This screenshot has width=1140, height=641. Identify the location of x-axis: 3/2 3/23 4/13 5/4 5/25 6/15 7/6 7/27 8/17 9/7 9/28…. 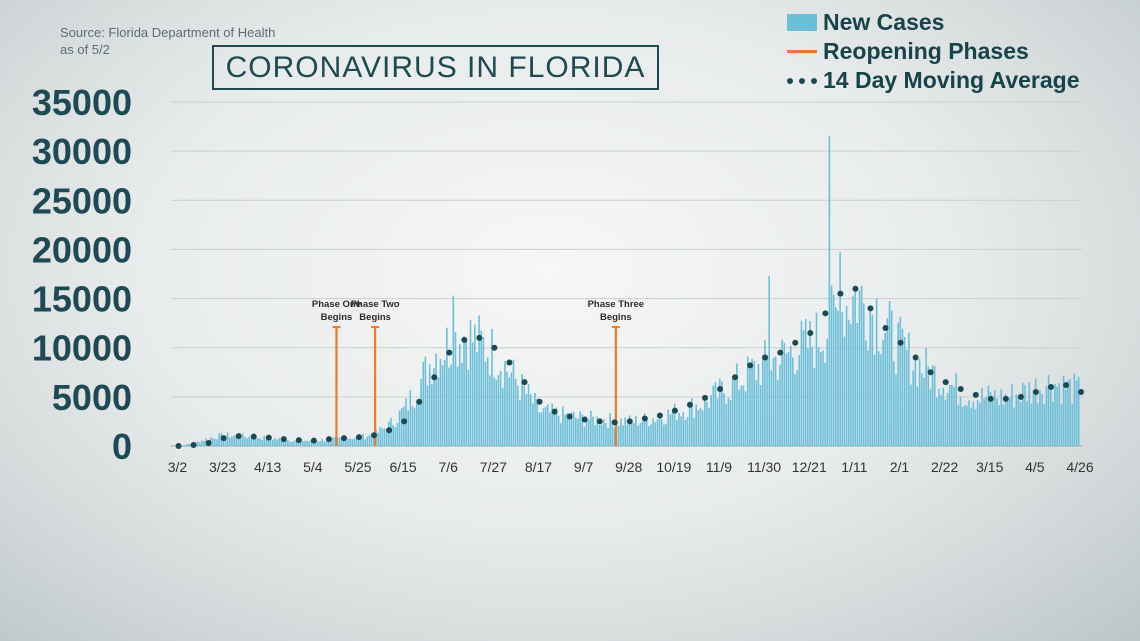
(631, 467).